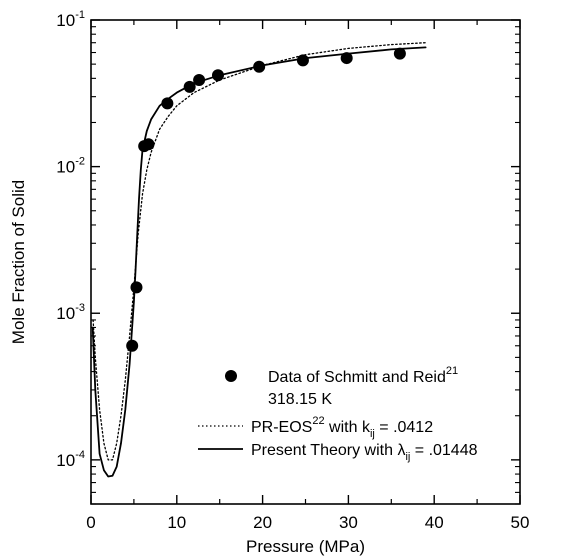 This screenshot has height=557, width=572. What do you see at coordinates (342, 427) in the screenshot?
I see `legend-label-pr-eos: PR-EOS22 with kij = .0412` at bounding box center [342, 427].